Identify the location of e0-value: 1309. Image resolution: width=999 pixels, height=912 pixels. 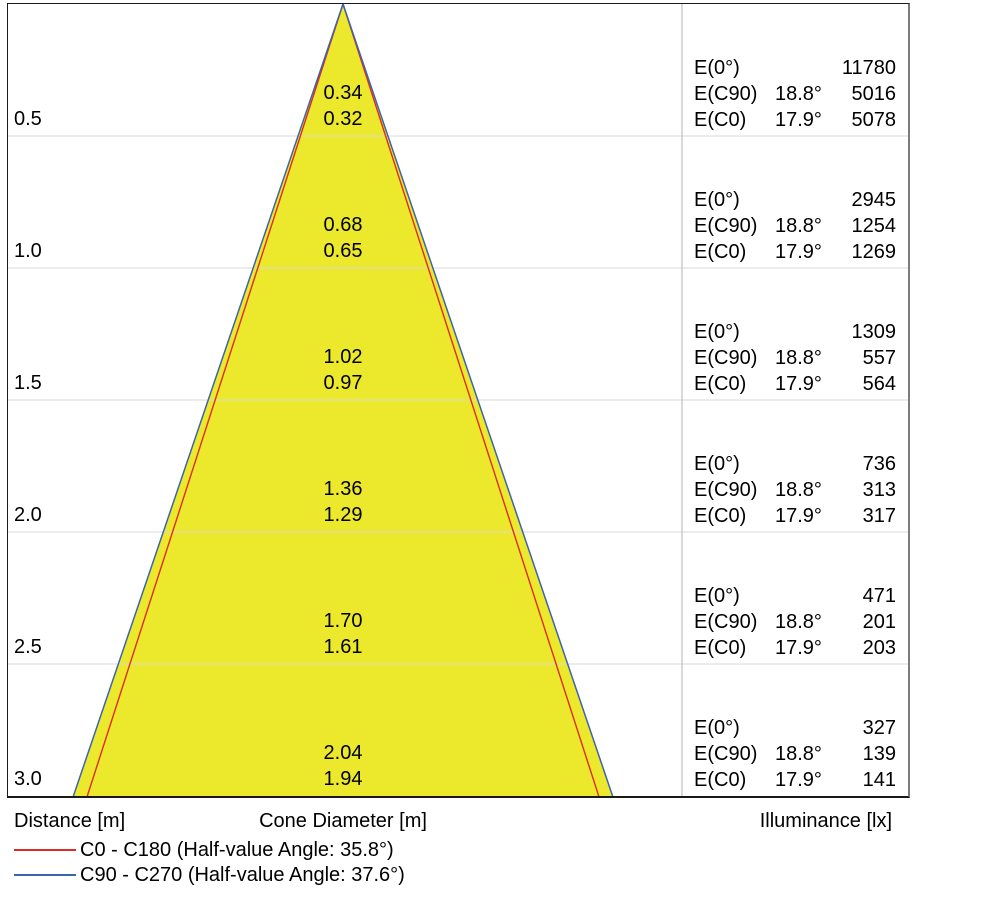
(874, 332).